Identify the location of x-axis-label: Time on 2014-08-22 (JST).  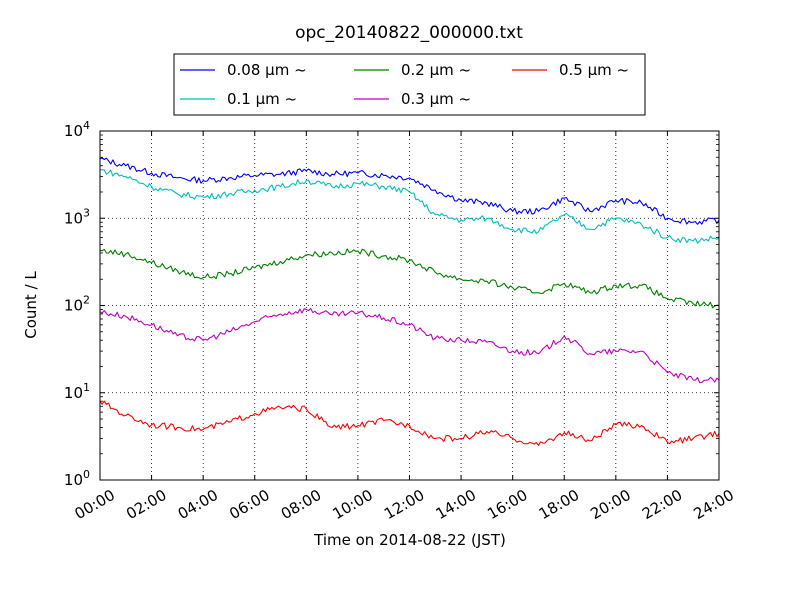
(409, 540).